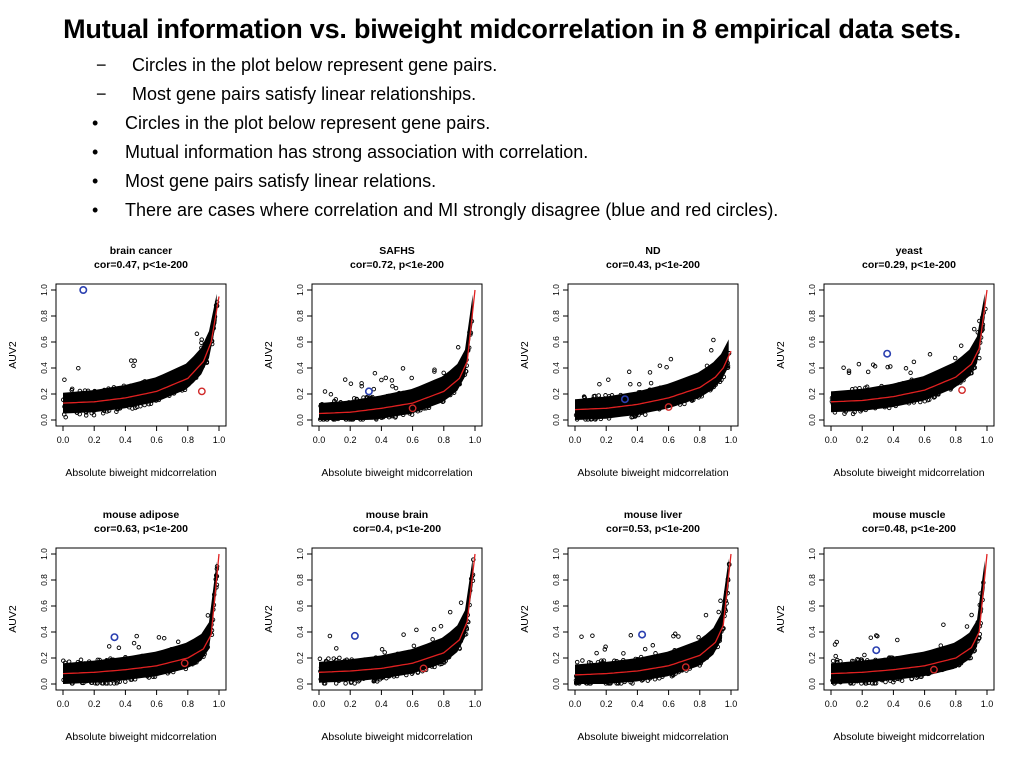 This screenshot has height=768, width=1024. What do you see at coordinates (300, 580) in the screenshot?
I see `y-tick-label: 0.8` at bounding box center [300, 580].